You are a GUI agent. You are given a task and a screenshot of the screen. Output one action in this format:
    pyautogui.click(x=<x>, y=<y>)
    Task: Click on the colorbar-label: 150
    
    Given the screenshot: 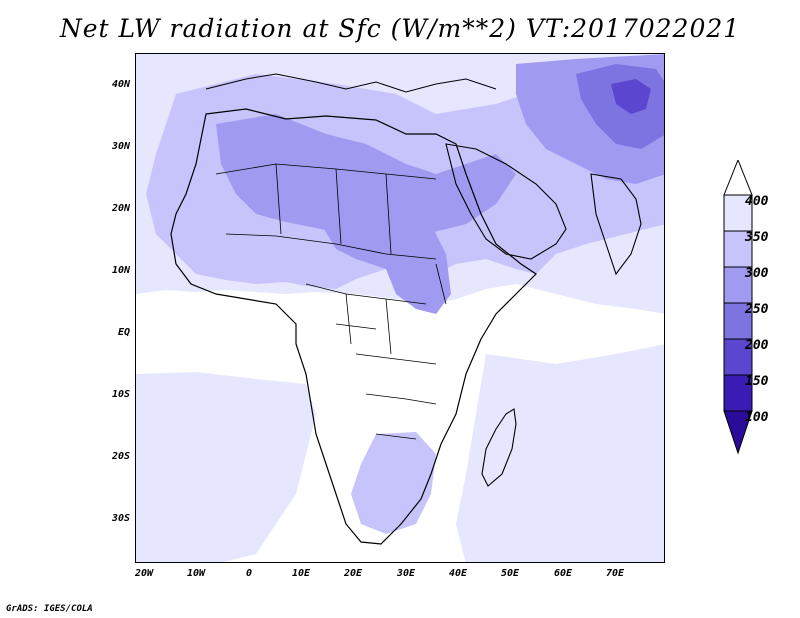 What is the action you would take?
    pyautogui.click(x=757, y=381)
    